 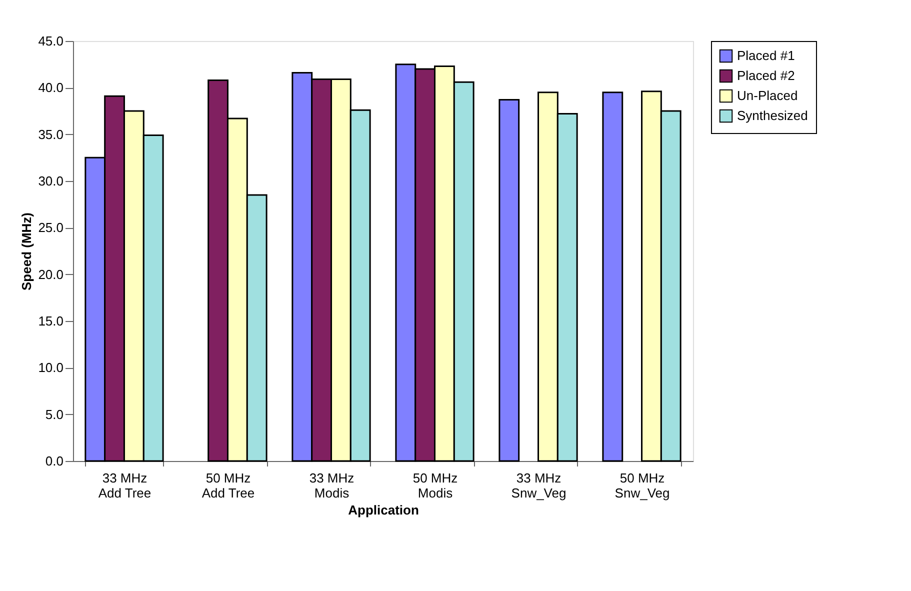 What do you see at coordinates (331, 485) in the screenshot?
I see `x-tick-label: 33 MHz Modis` at bounding box center [331, 485].